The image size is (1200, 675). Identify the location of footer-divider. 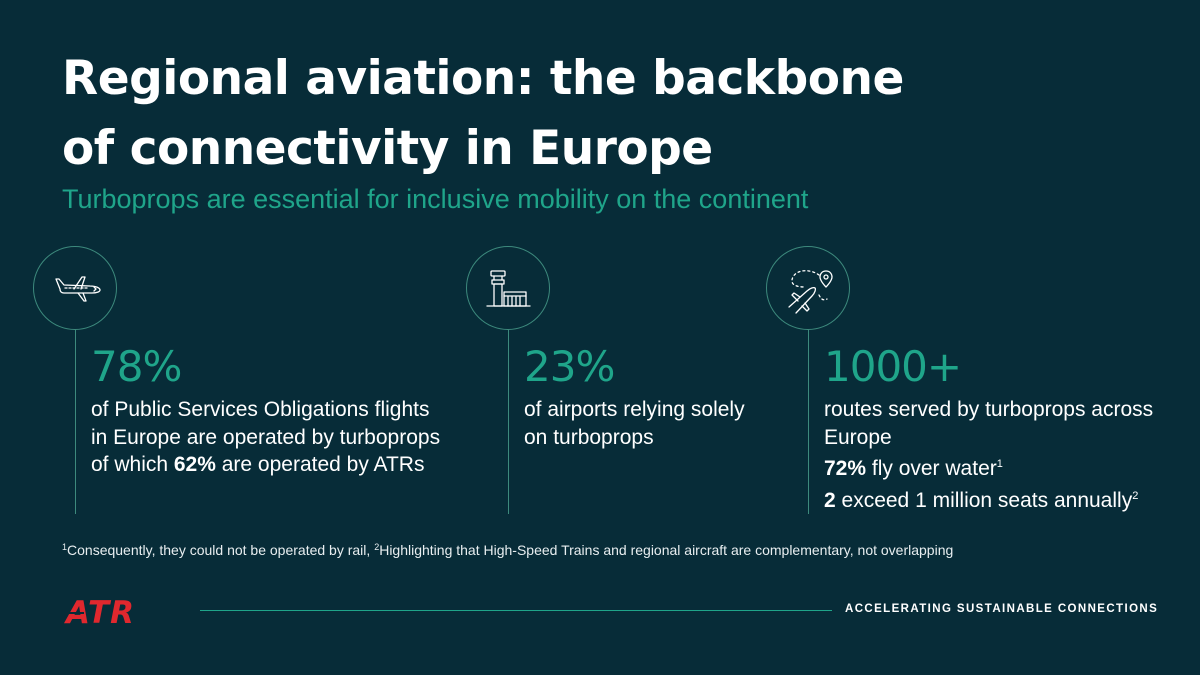
(516, 610).